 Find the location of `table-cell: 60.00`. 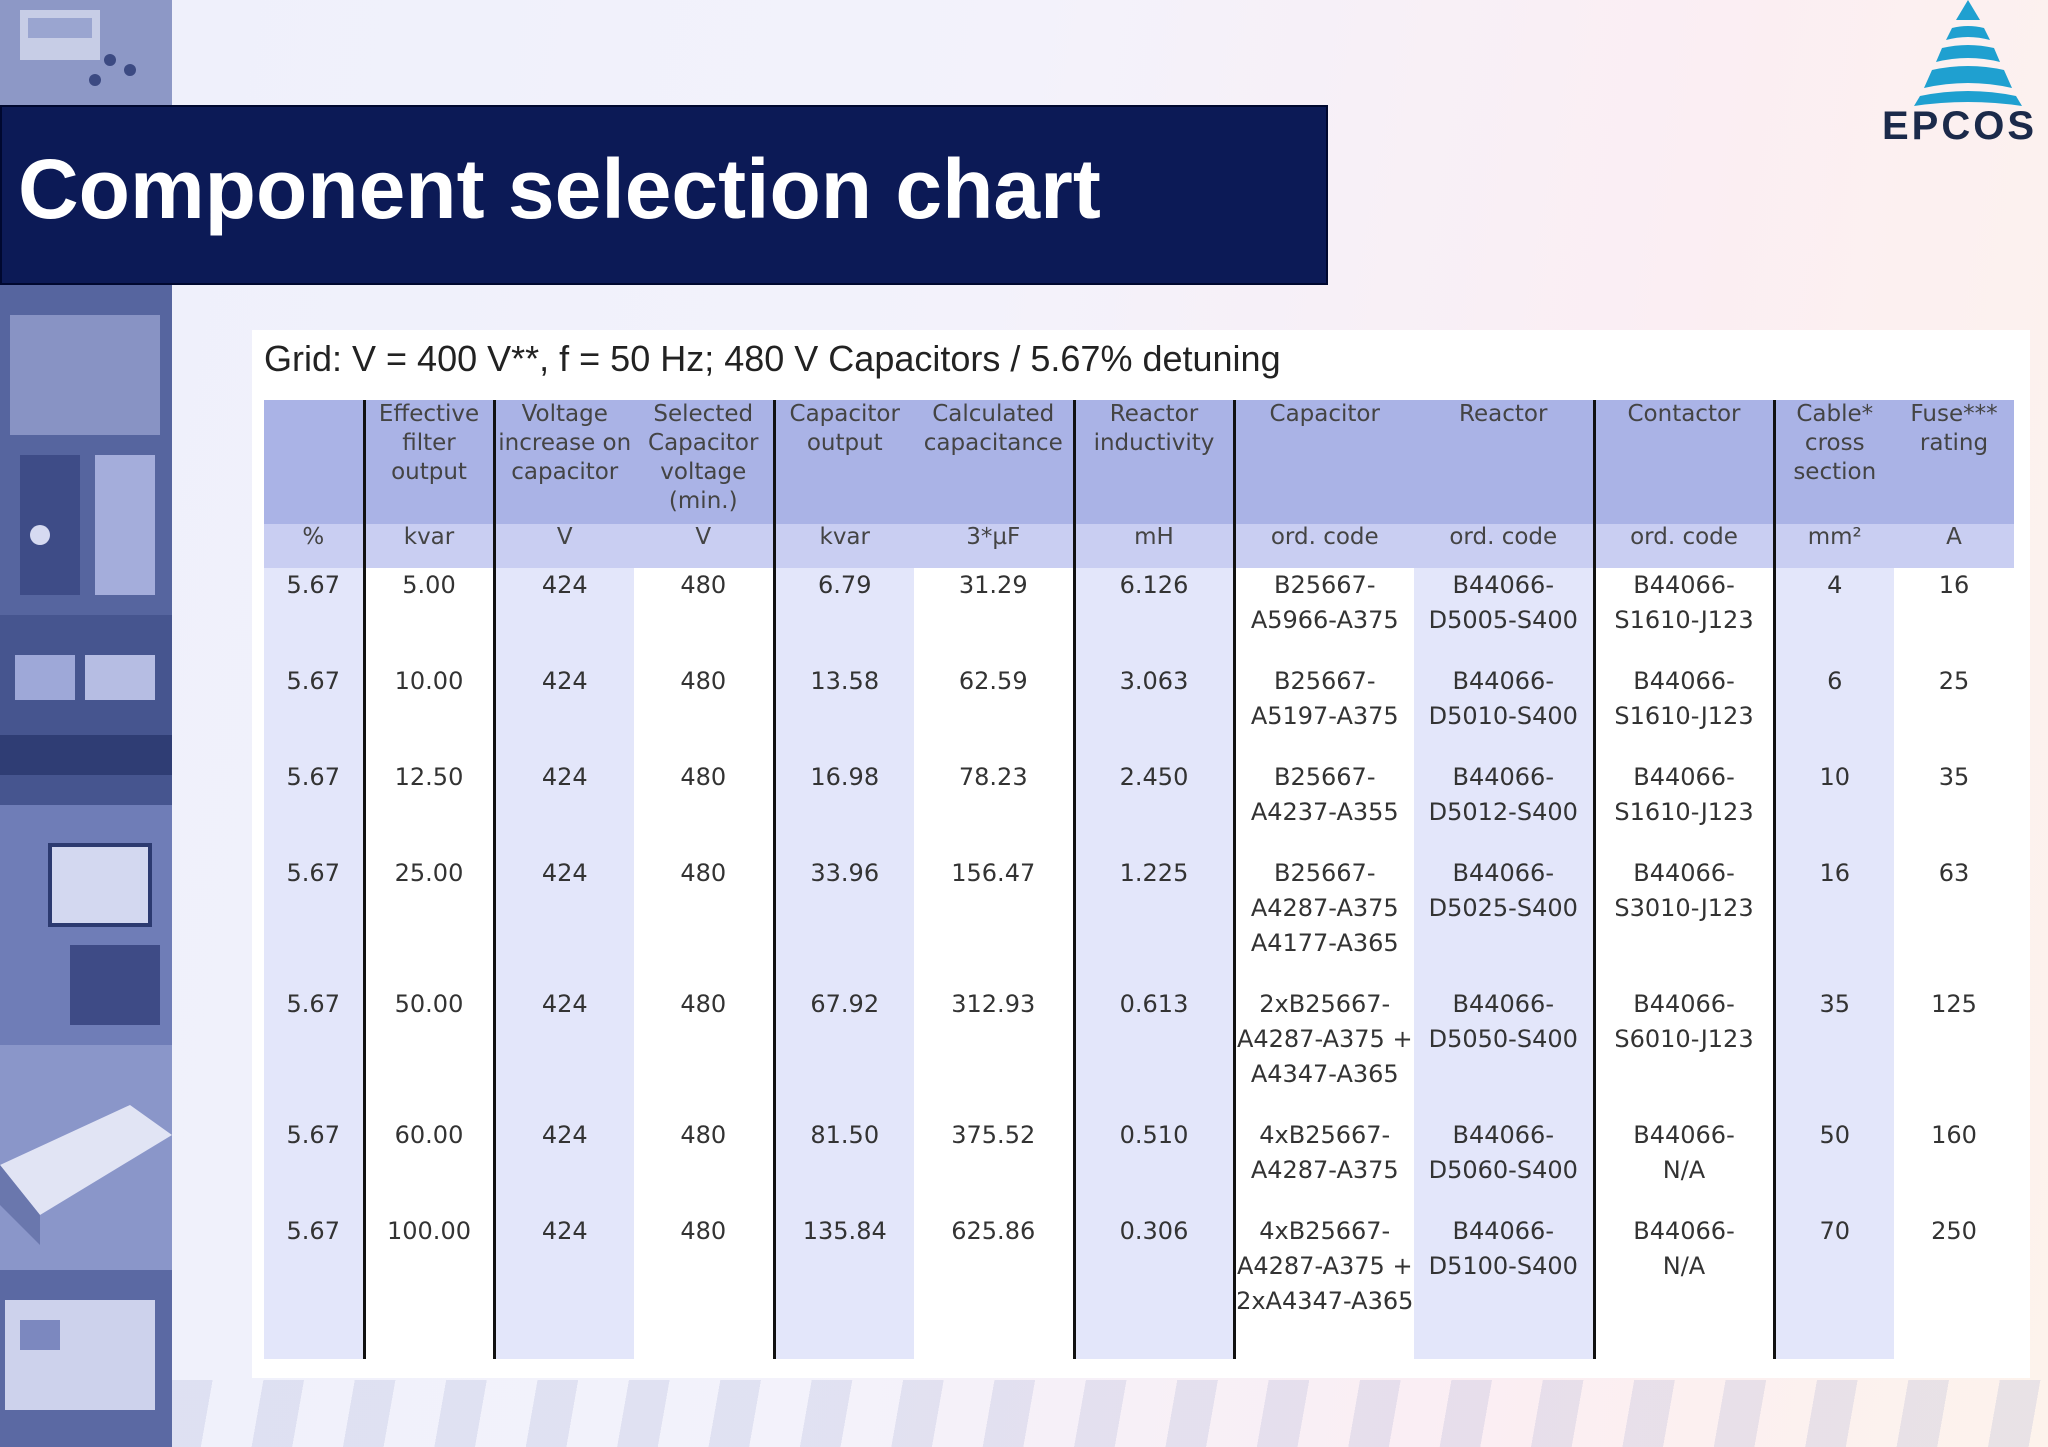

table-cell: 60.00 is located at coordinates (428, 1166).